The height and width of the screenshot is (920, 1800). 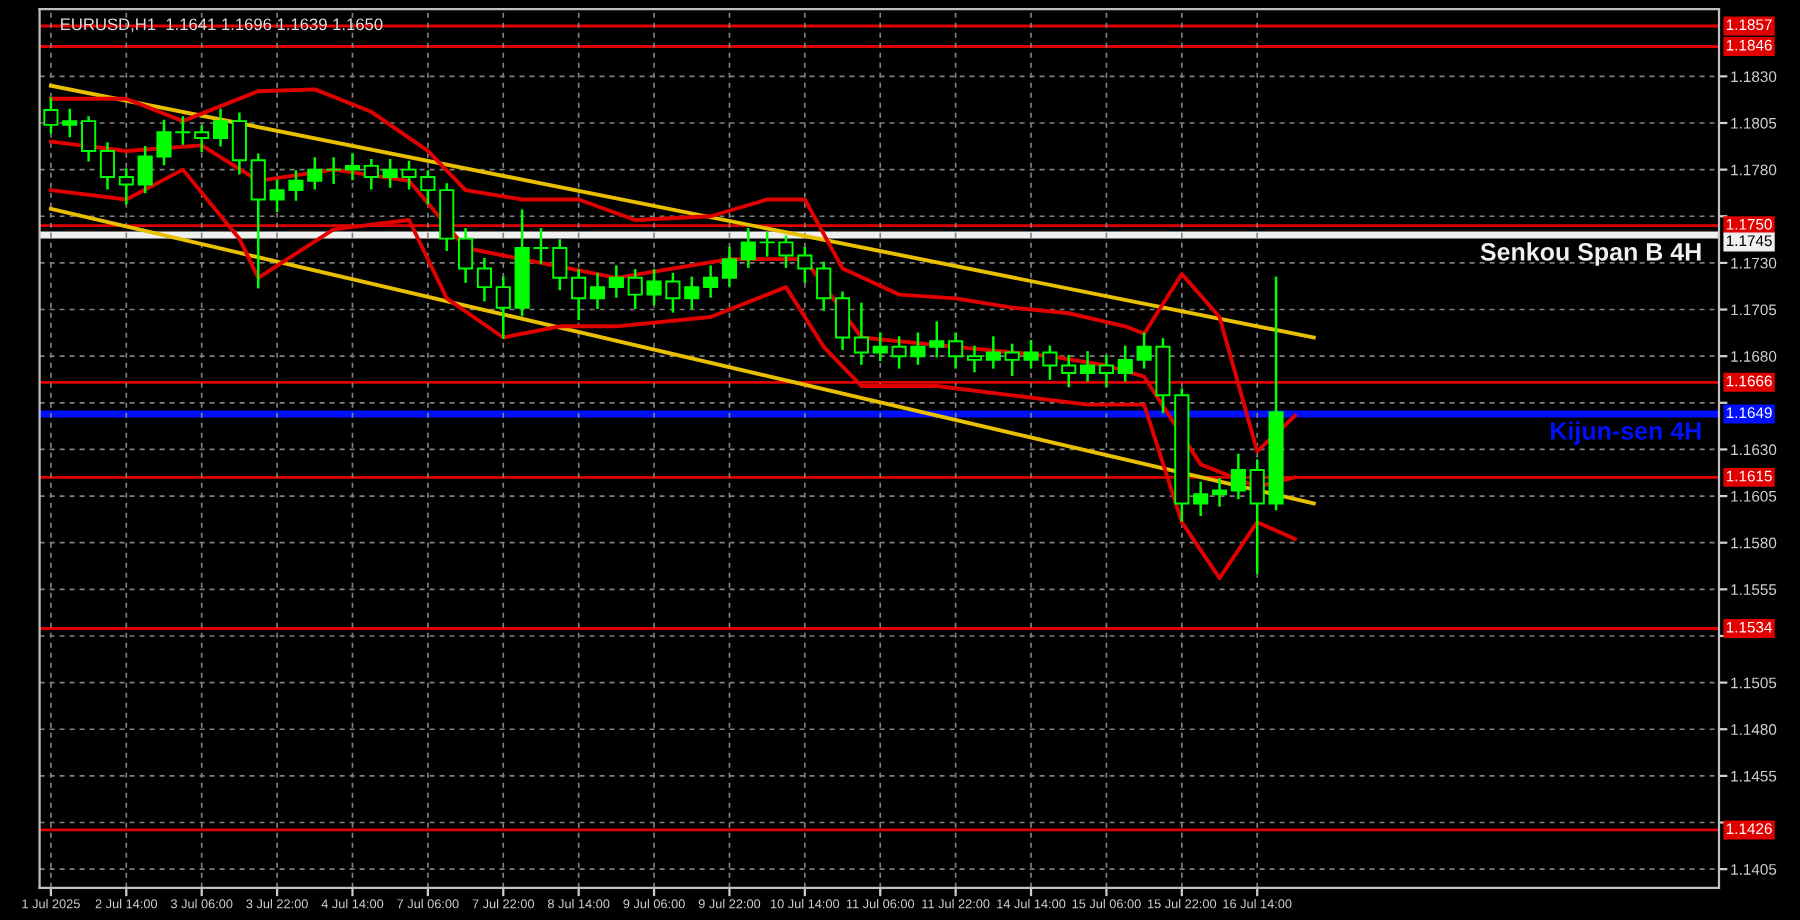 I want to click on annotation: Kijun-sen 4H, so click(x=1626, y=433).